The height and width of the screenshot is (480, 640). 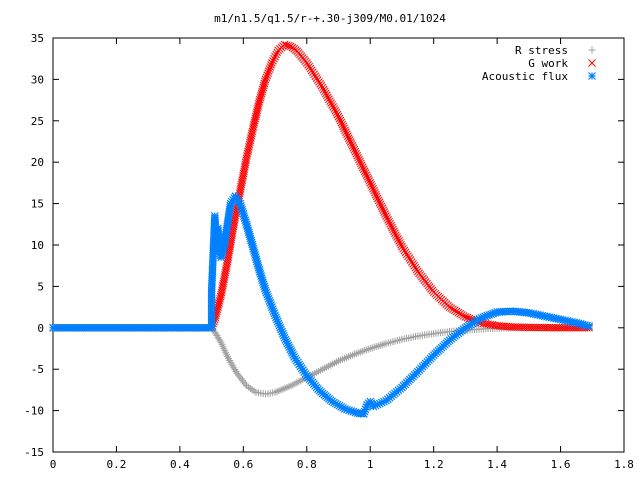 What do you see at coordinates (37, 204) in the screenshot?
I see `y-tick-label: 15` at bounding box center [37, 204].